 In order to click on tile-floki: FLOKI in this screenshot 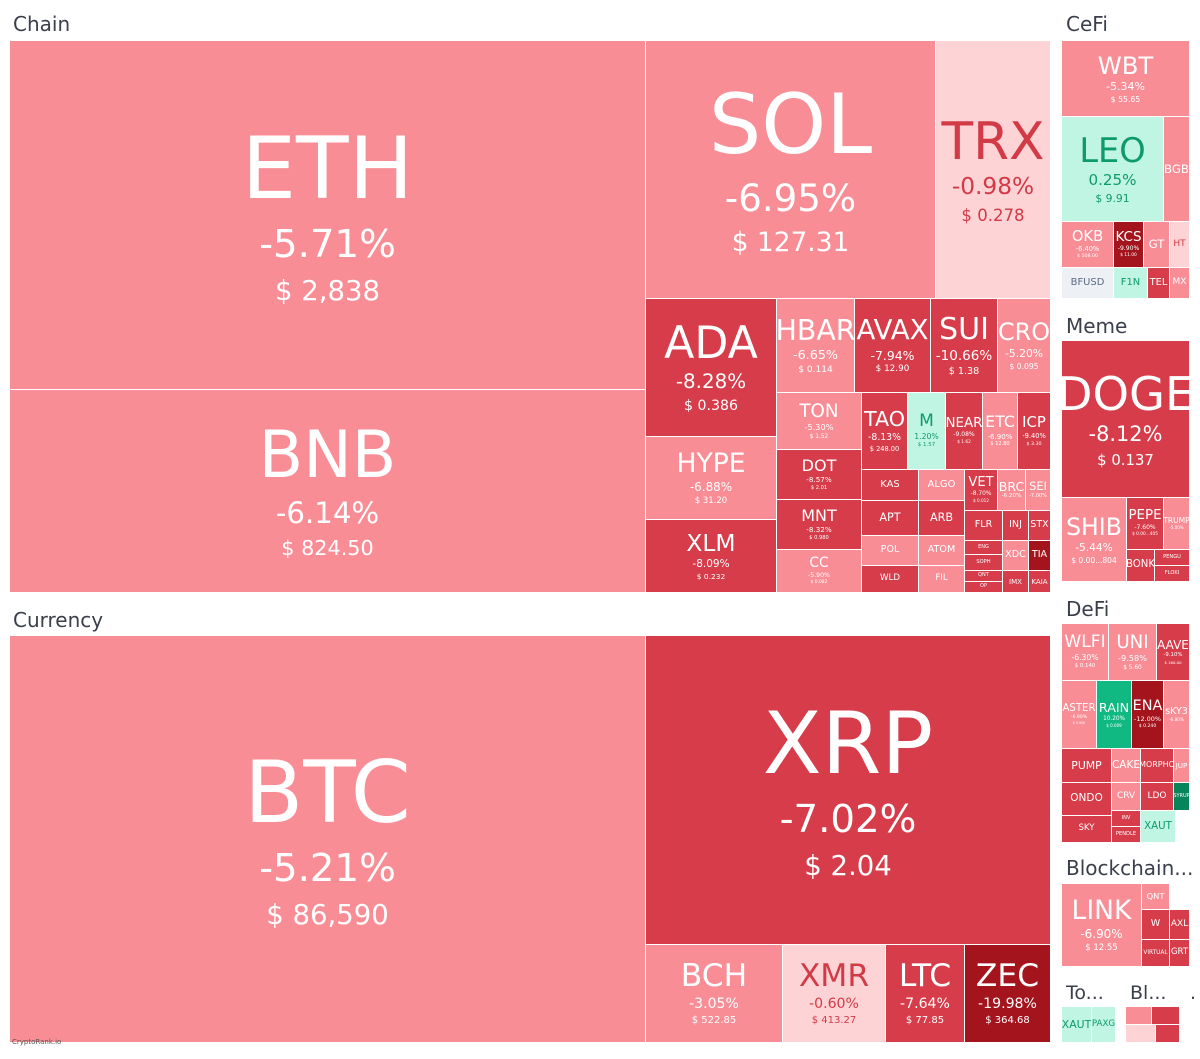, I will do `click(1172, 574)`.